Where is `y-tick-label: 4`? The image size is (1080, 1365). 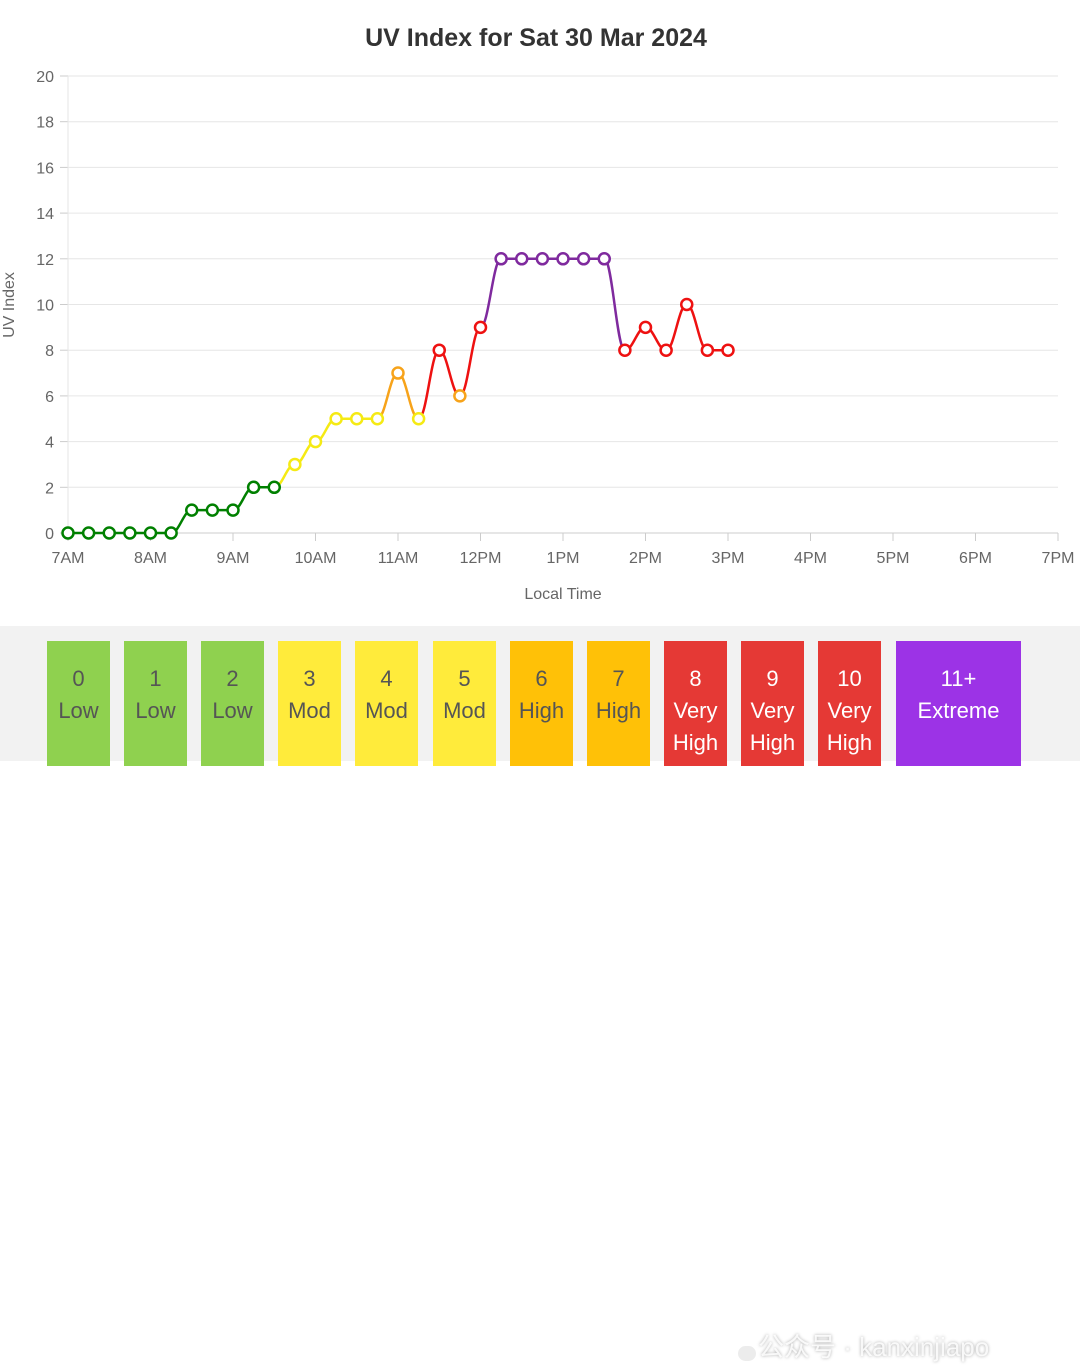
y-tick-label: 4 is located at coordinates (49, 443).